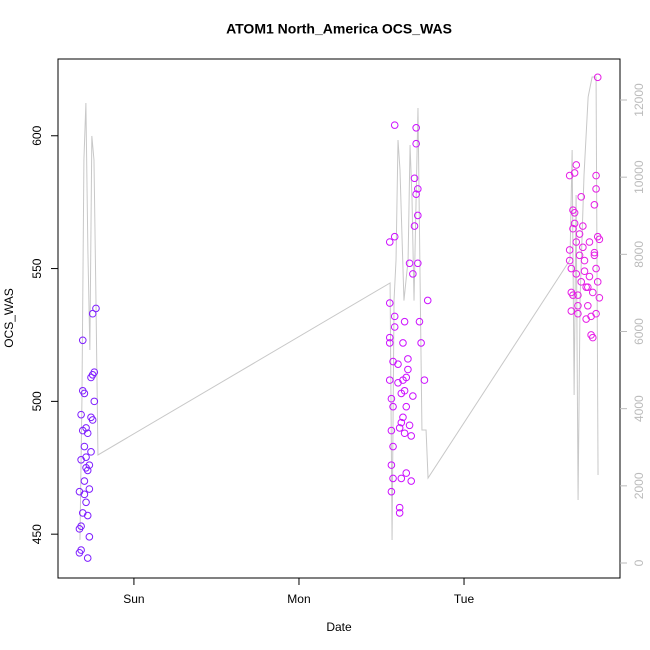 This screenshot has width=650, height=650. What do you see at coordinates (37, 135) in the screenshot?
I see `y-tick-label: 600` at bounding box center [37, 135].